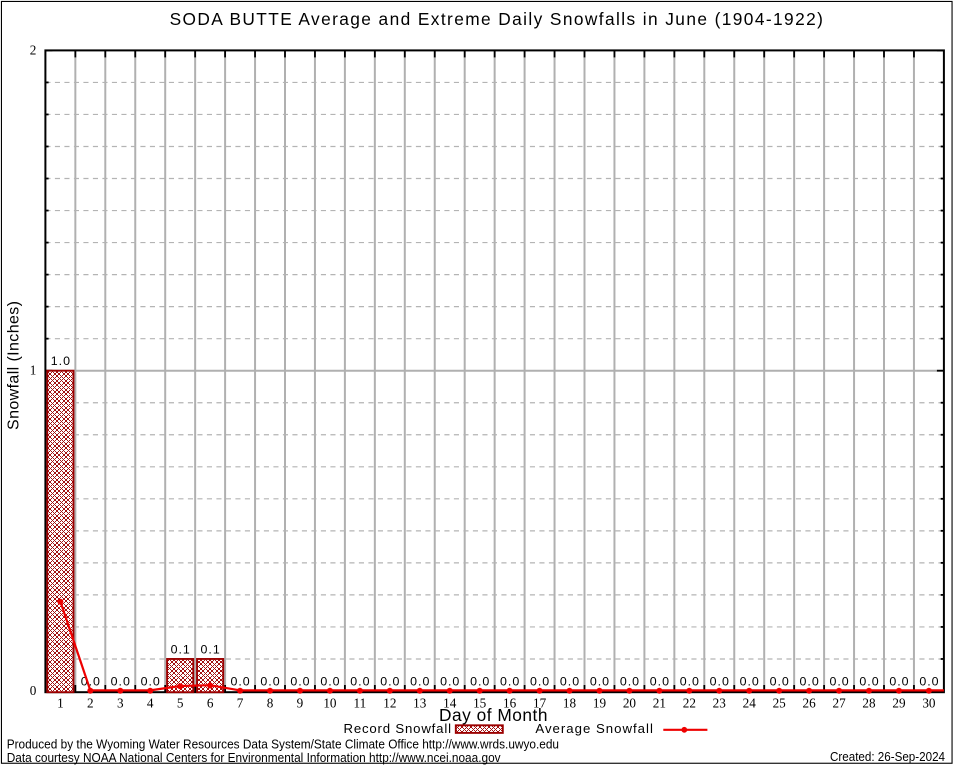  Describe the element at coordinates (493, 715) in the screenshot. I see `svg-text: Day of Month` at that location.